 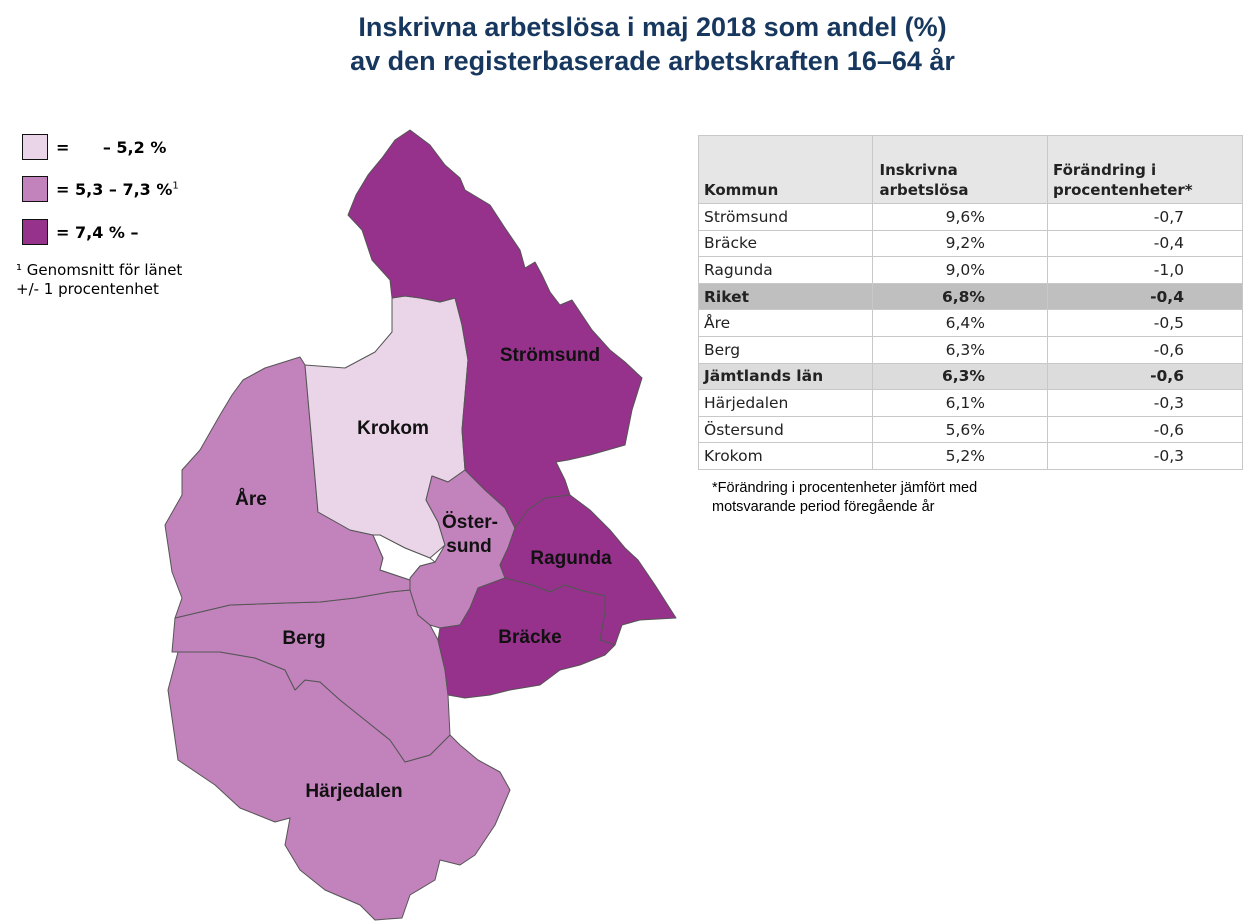 I want to click on label-are: Åre, so click(x=251, y=499).